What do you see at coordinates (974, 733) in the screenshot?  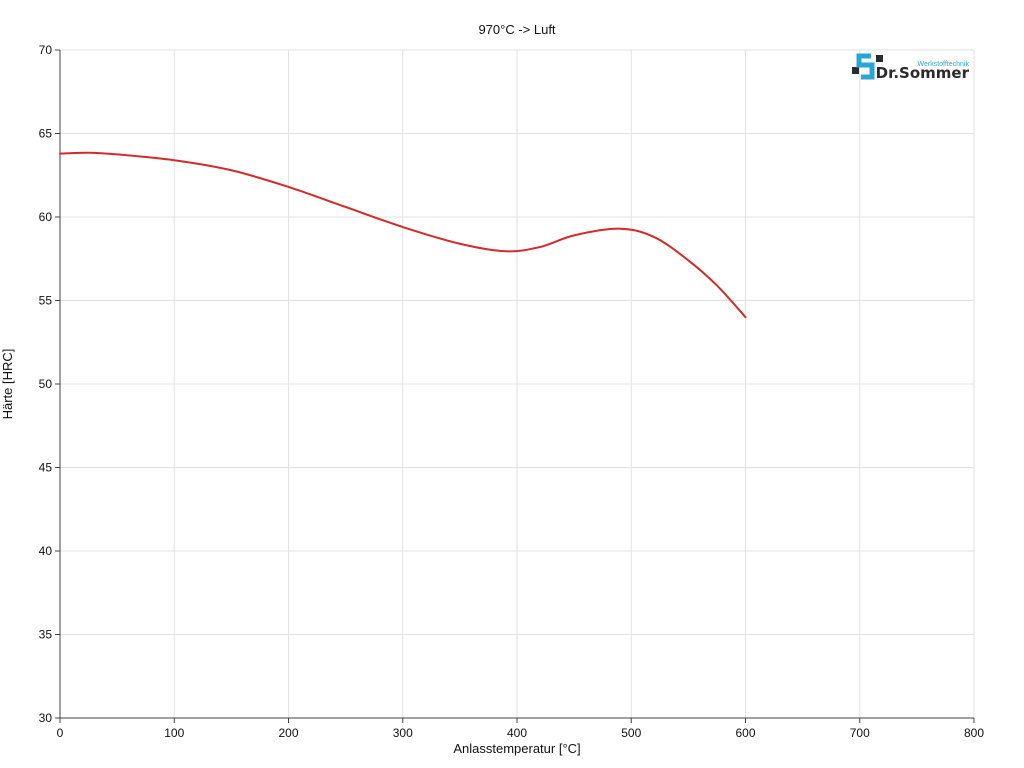 I see `x-tick-label: 800` at bounding box center [974, 733].